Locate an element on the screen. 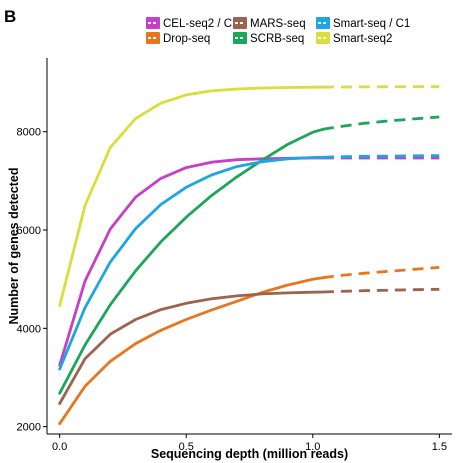 This screenshot has height=463, width=474. legend-item-smart-seq-c1: Smart-seq / C1 is located at coordinates (363, 23).